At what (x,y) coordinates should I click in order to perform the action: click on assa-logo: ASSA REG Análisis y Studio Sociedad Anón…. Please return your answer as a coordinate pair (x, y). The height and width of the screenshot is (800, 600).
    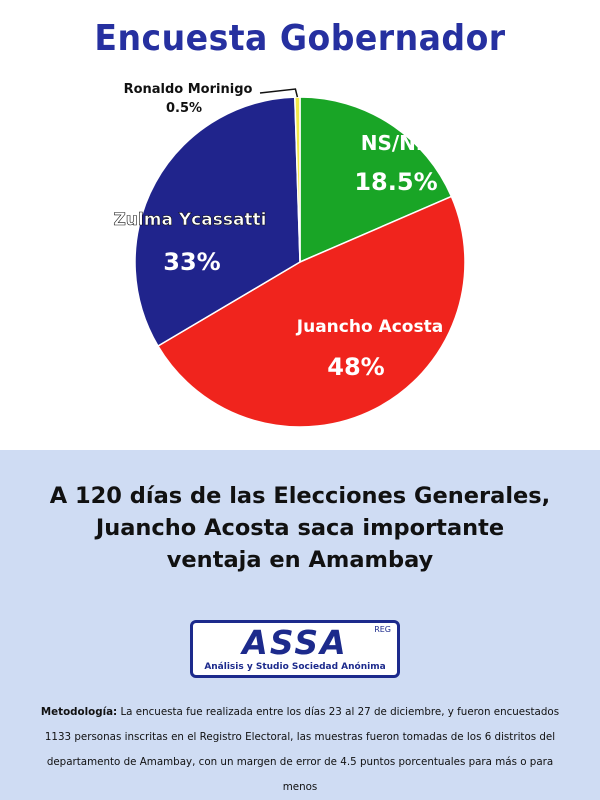
    Looking at the image, I should click on (295, 649).